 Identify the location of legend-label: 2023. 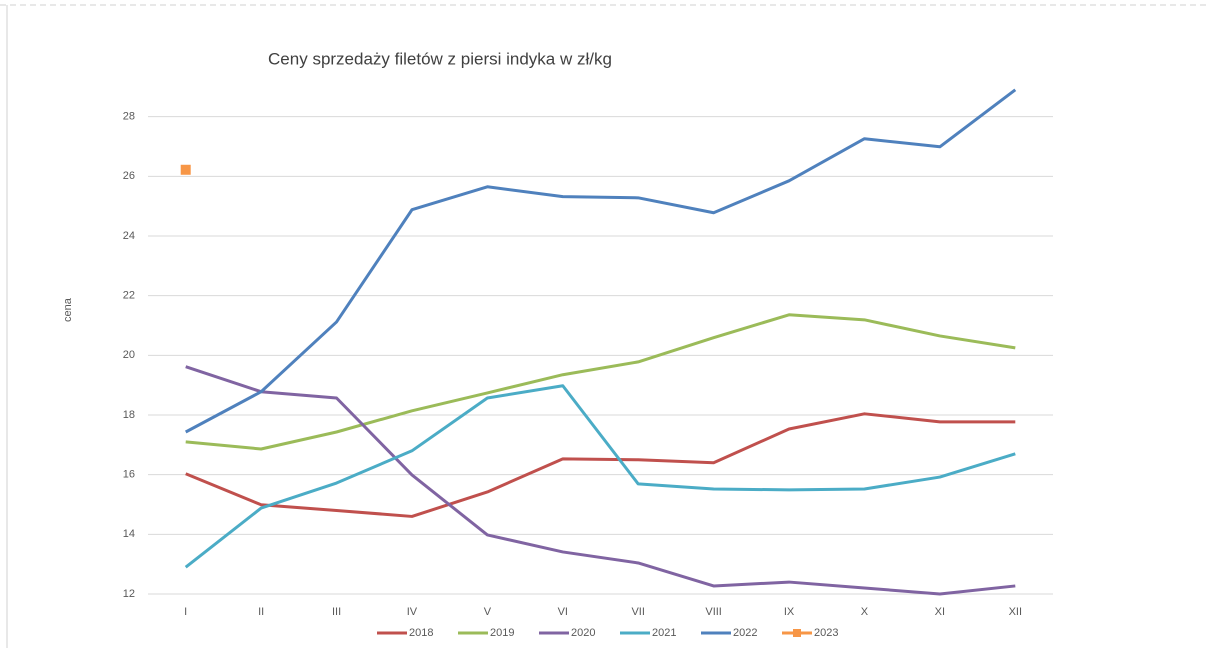
(826, 633).